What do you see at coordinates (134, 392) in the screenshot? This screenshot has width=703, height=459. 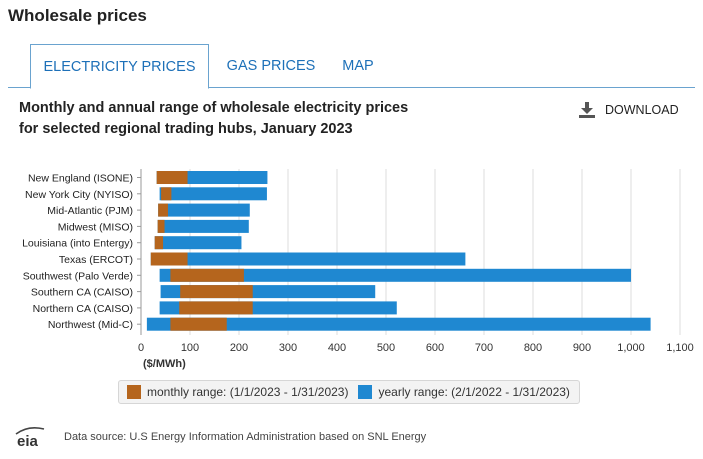 I see `legend-swatch-monthly` at bounding box center [134, 392].